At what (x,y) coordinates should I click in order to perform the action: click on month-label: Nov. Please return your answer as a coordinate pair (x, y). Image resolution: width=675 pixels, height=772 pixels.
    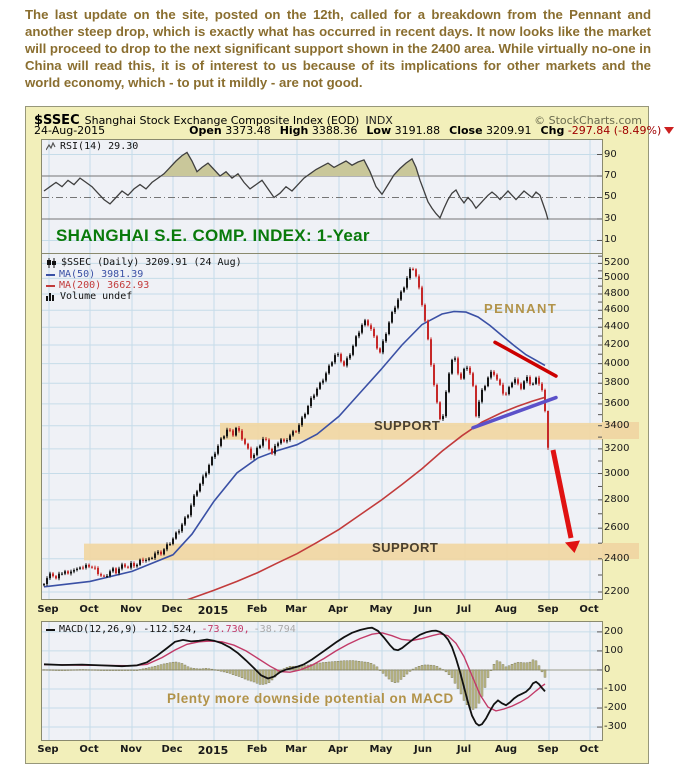
    Looking at the image, I should click on (131, 609).